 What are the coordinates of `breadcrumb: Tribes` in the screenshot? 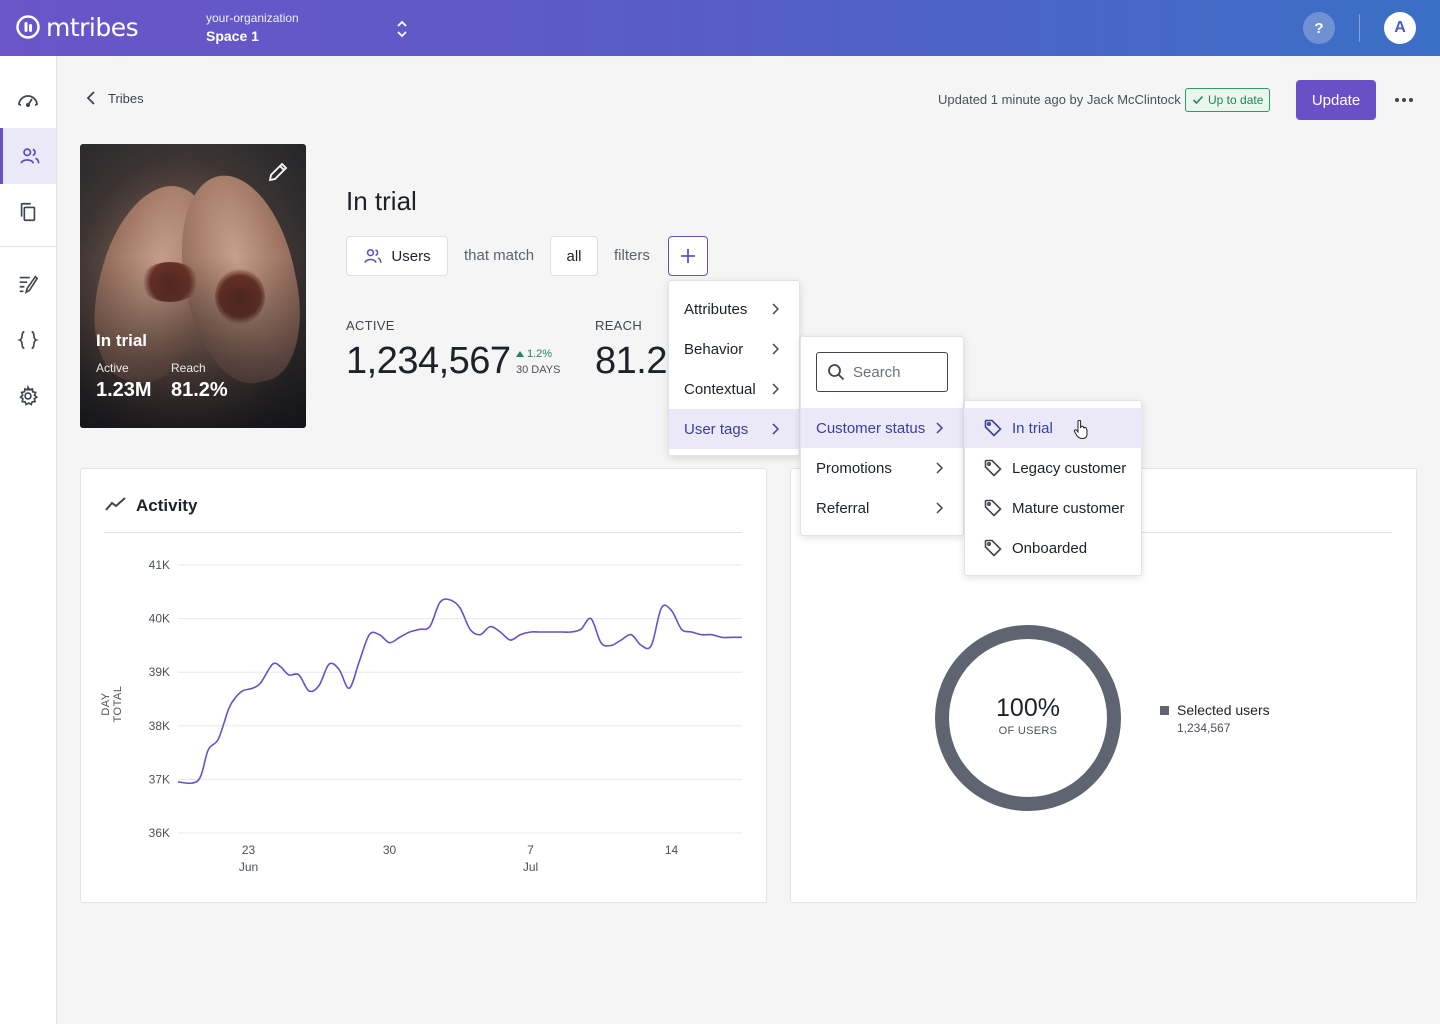 It's located at (114, 98).